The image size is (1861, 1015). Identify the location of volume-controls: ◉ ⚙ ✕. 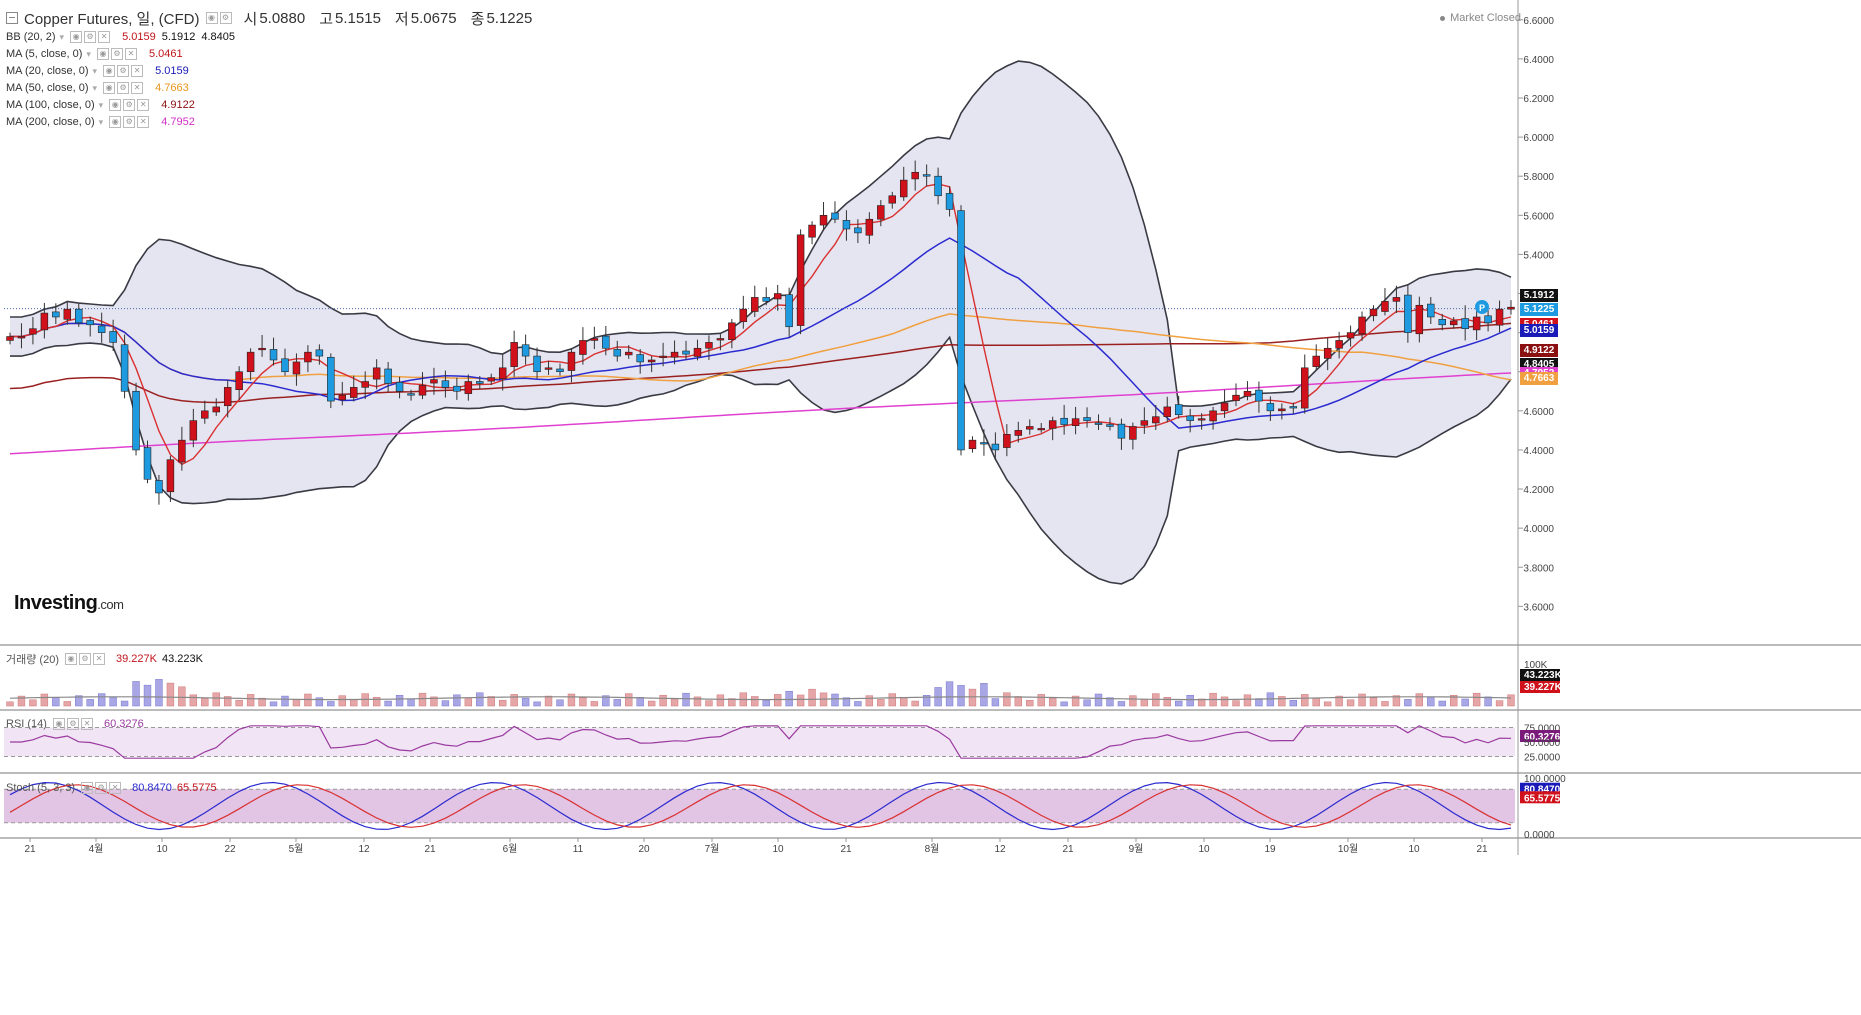
(84, 659).